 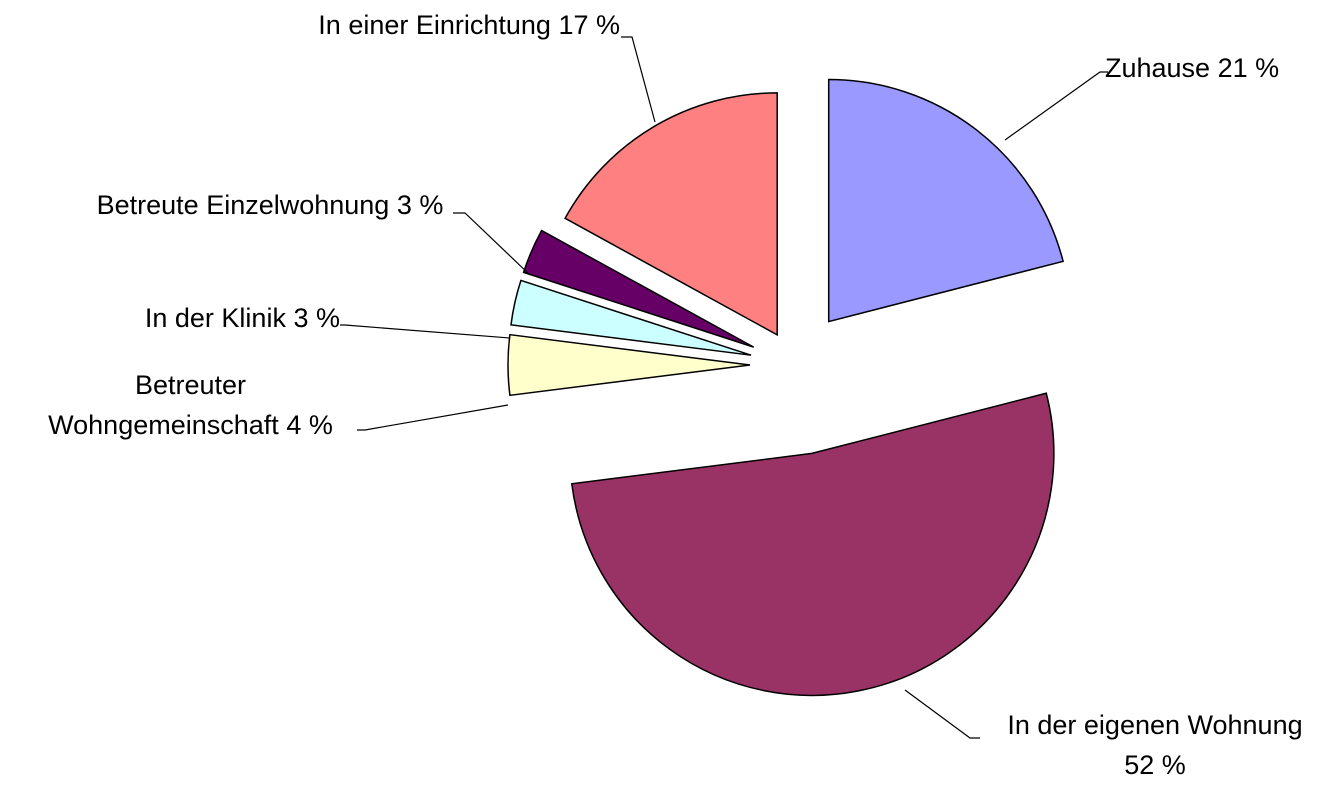 I want to click on data-label: Zuhause 21 %, so click(x=1220, y=68).